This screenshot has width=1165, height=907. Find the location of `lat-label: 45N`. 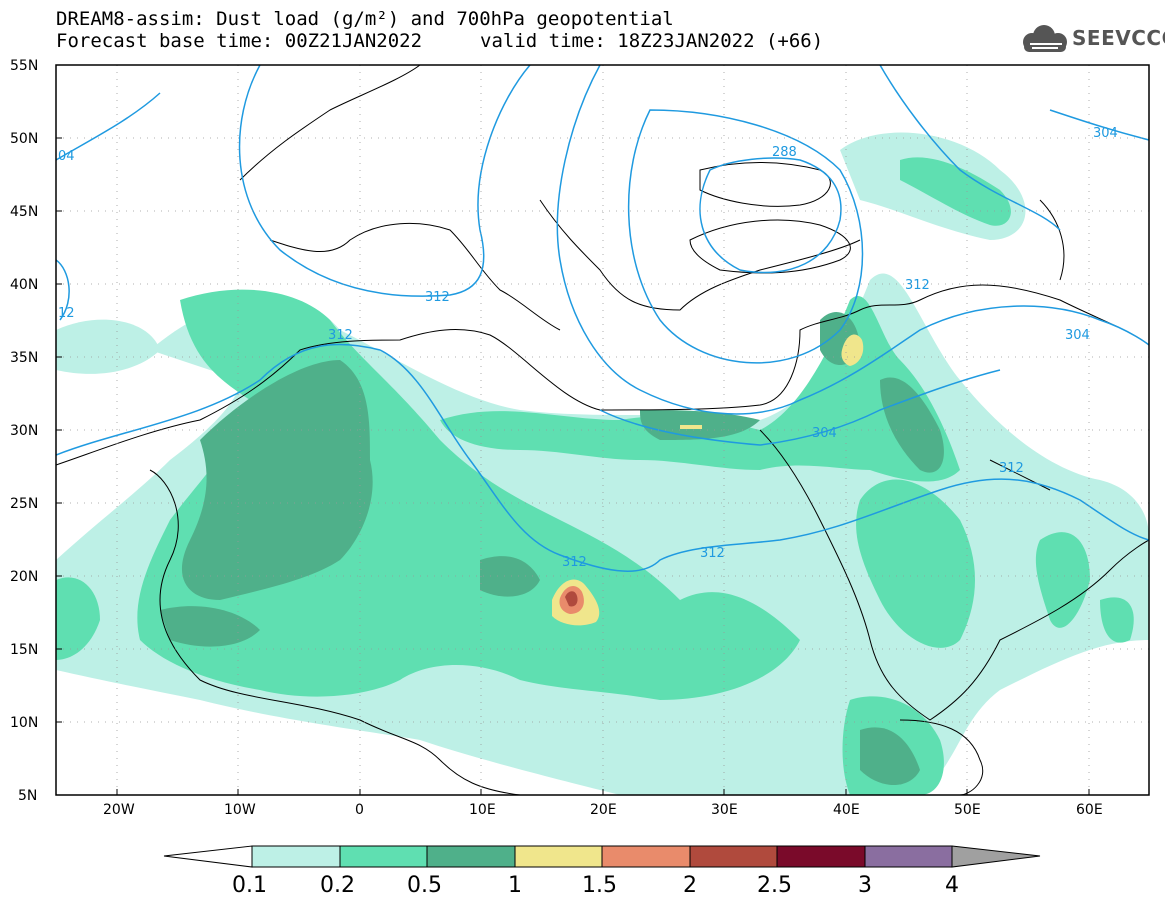

lat-label: 45N is located at coordinates (24, 212).